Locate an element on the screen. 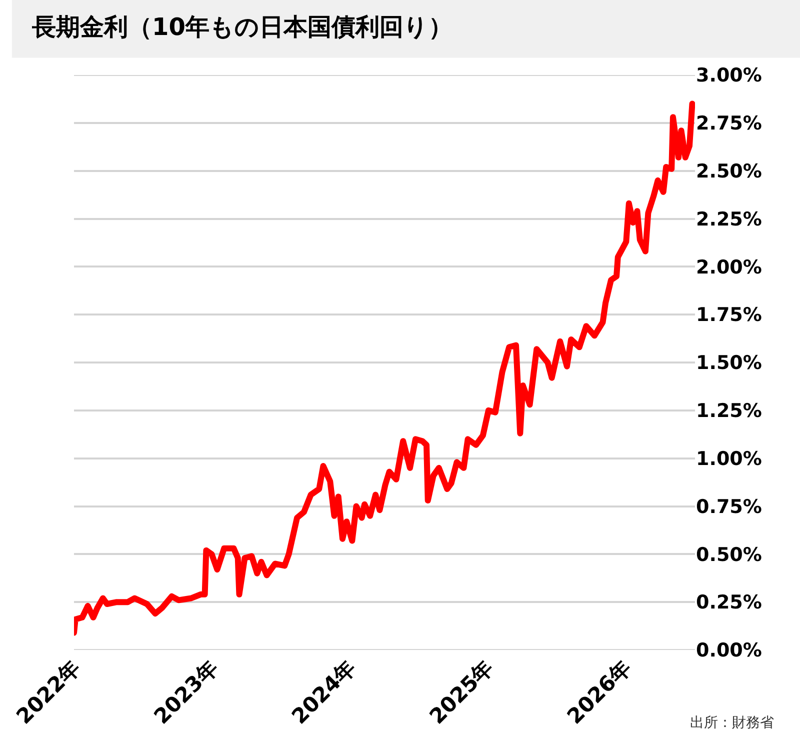  y-tick-label: 2.25% is located at coordinates (729, 219).